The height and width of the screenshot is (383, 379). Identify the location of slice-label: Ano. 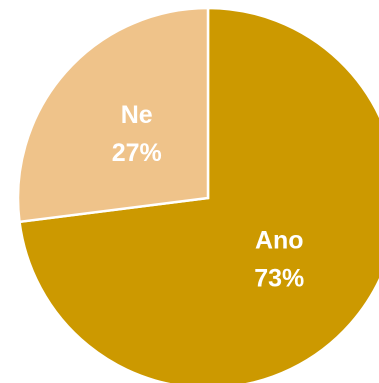
(279, 240).